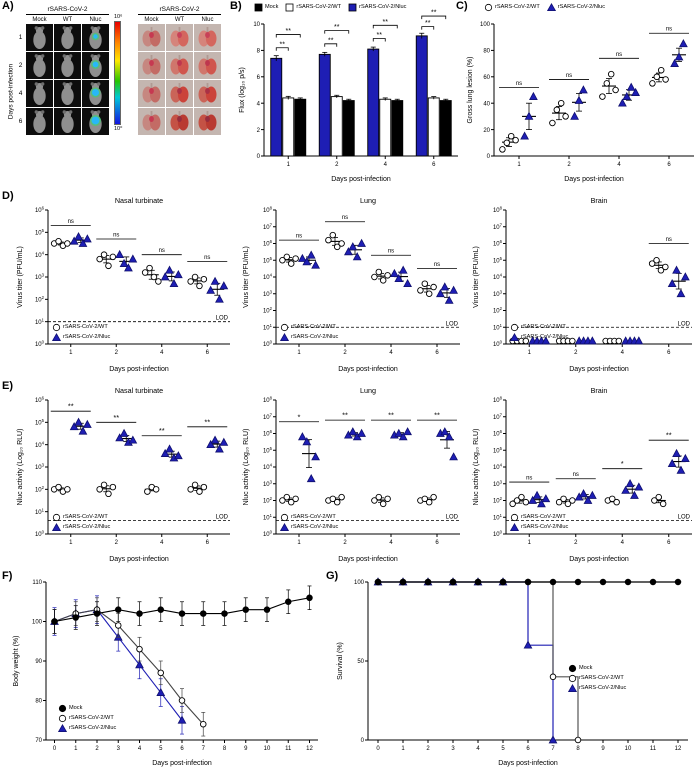 The width and height of the screenshot is (700, 770). What do you see at coordinates (16, 661) in the screenshot?
I see `svg-text: Body weight (%)` at bounding box center [16, 661].